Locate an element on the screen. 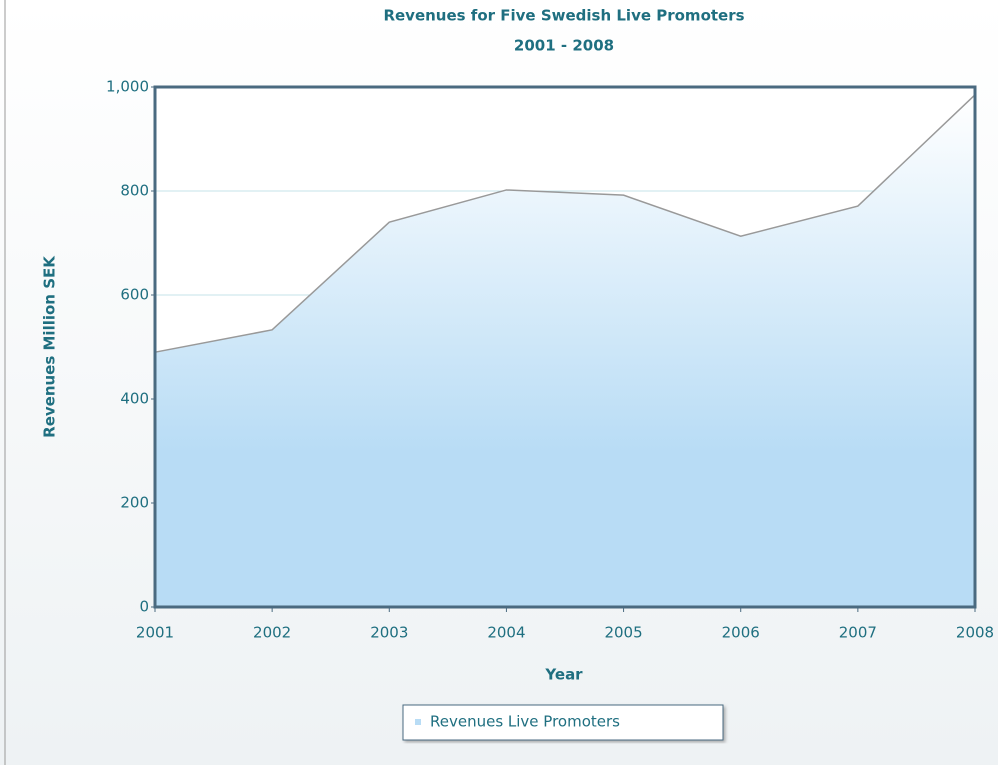  x-tick-label: 2001 is located at coordinates (155, 633).